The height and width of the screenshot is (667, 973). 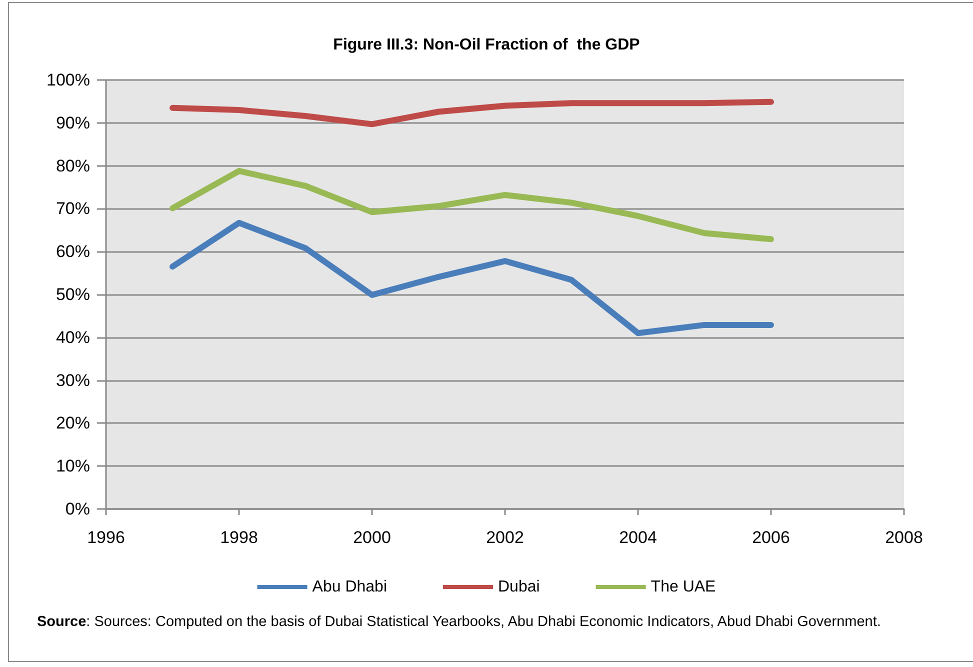 I want to click on y-tick-label: 10%, so click(x=73, y=466).